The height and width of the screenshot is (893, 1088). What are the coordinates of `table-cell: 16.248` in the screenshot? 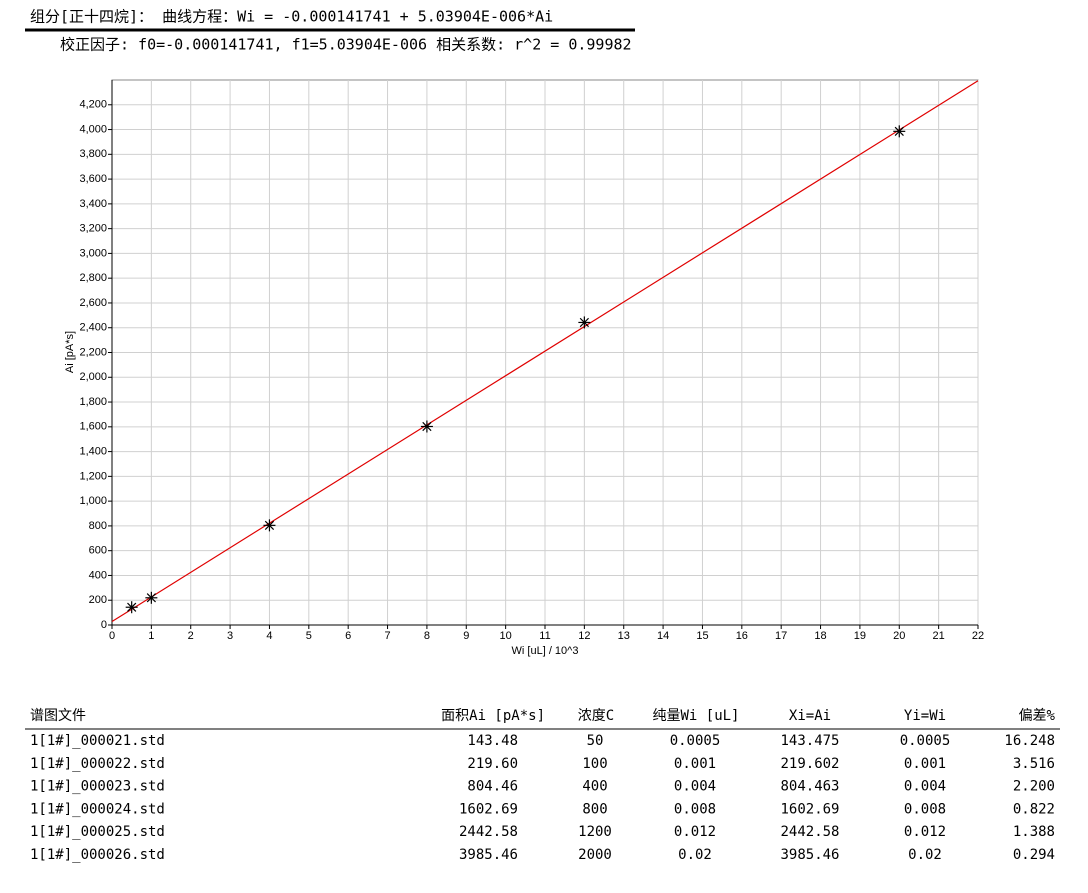 It's located at (1029, 741).